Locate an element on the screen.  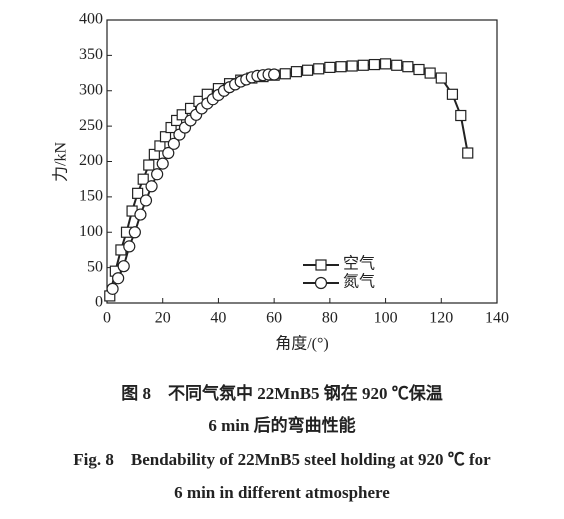
x-tick-label: 120 is located at coordinates (441, 318).